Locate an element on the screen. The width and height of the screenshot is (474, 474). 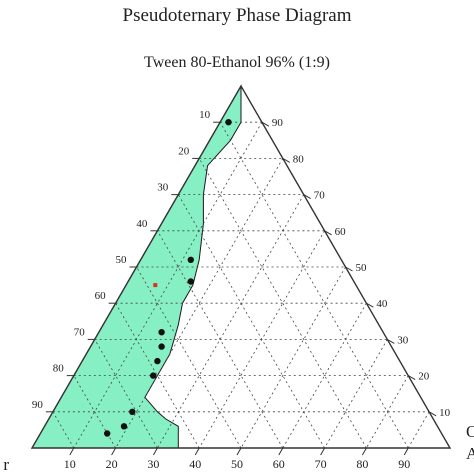
apex-label-right-top: O is located at coordinates (470, 431).